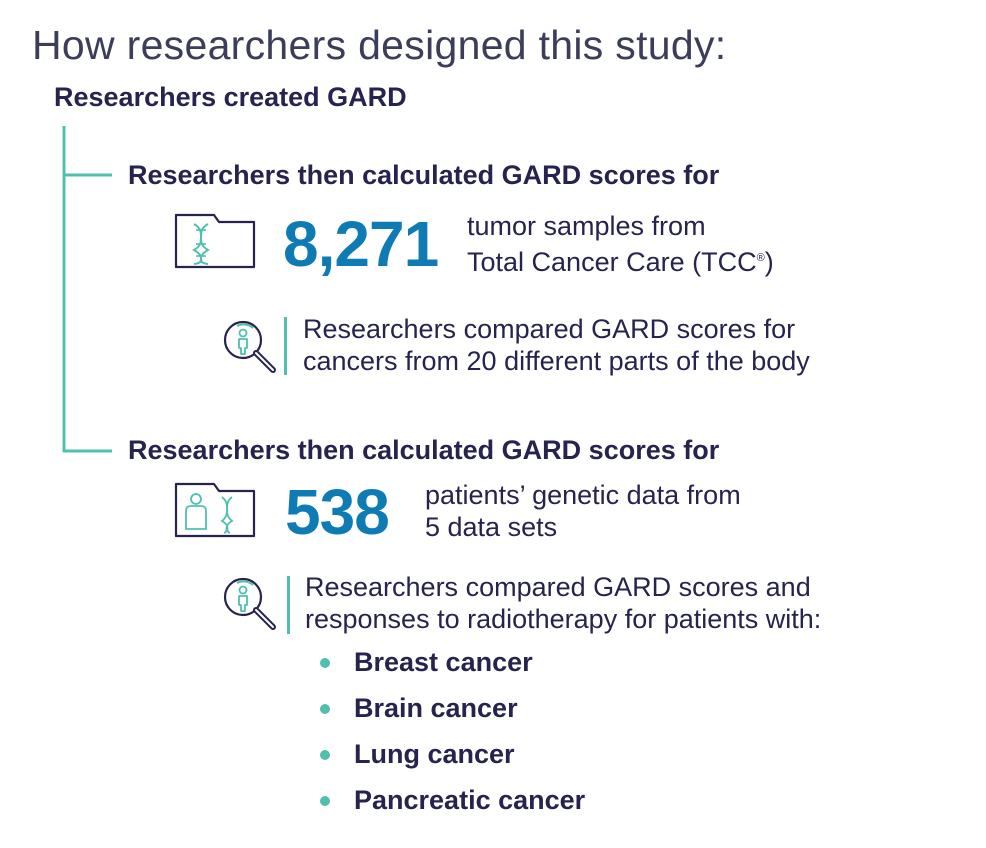 Image resolution: width=986 pixels, height=848 pixels. What do you see at coordinates (452, 757) in the screenshot?
I see `list-item-lung: Lung cancer` at bounding box center [452, 757].